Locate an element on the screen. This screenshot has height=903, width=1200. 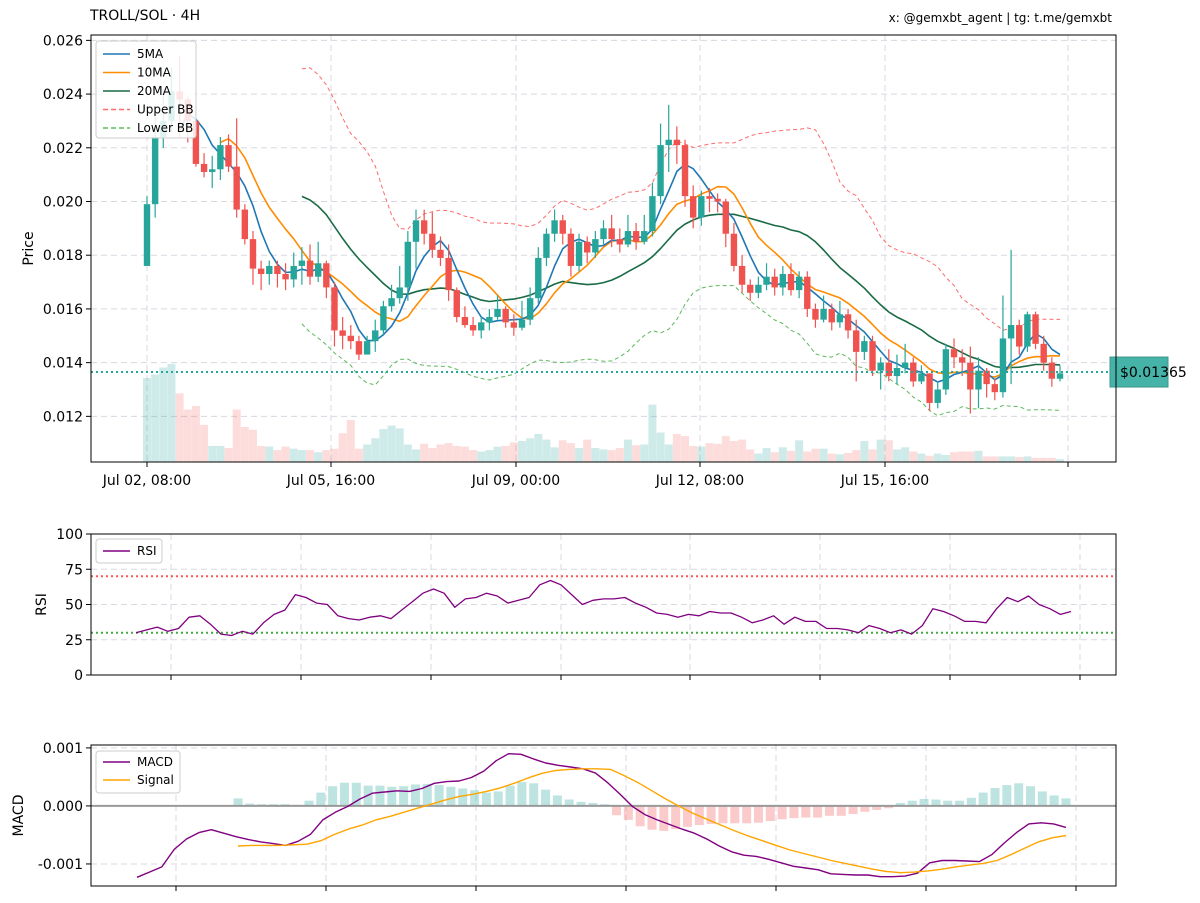
macd-ytick-label: 0.000 is located at coordinates (63, 807).